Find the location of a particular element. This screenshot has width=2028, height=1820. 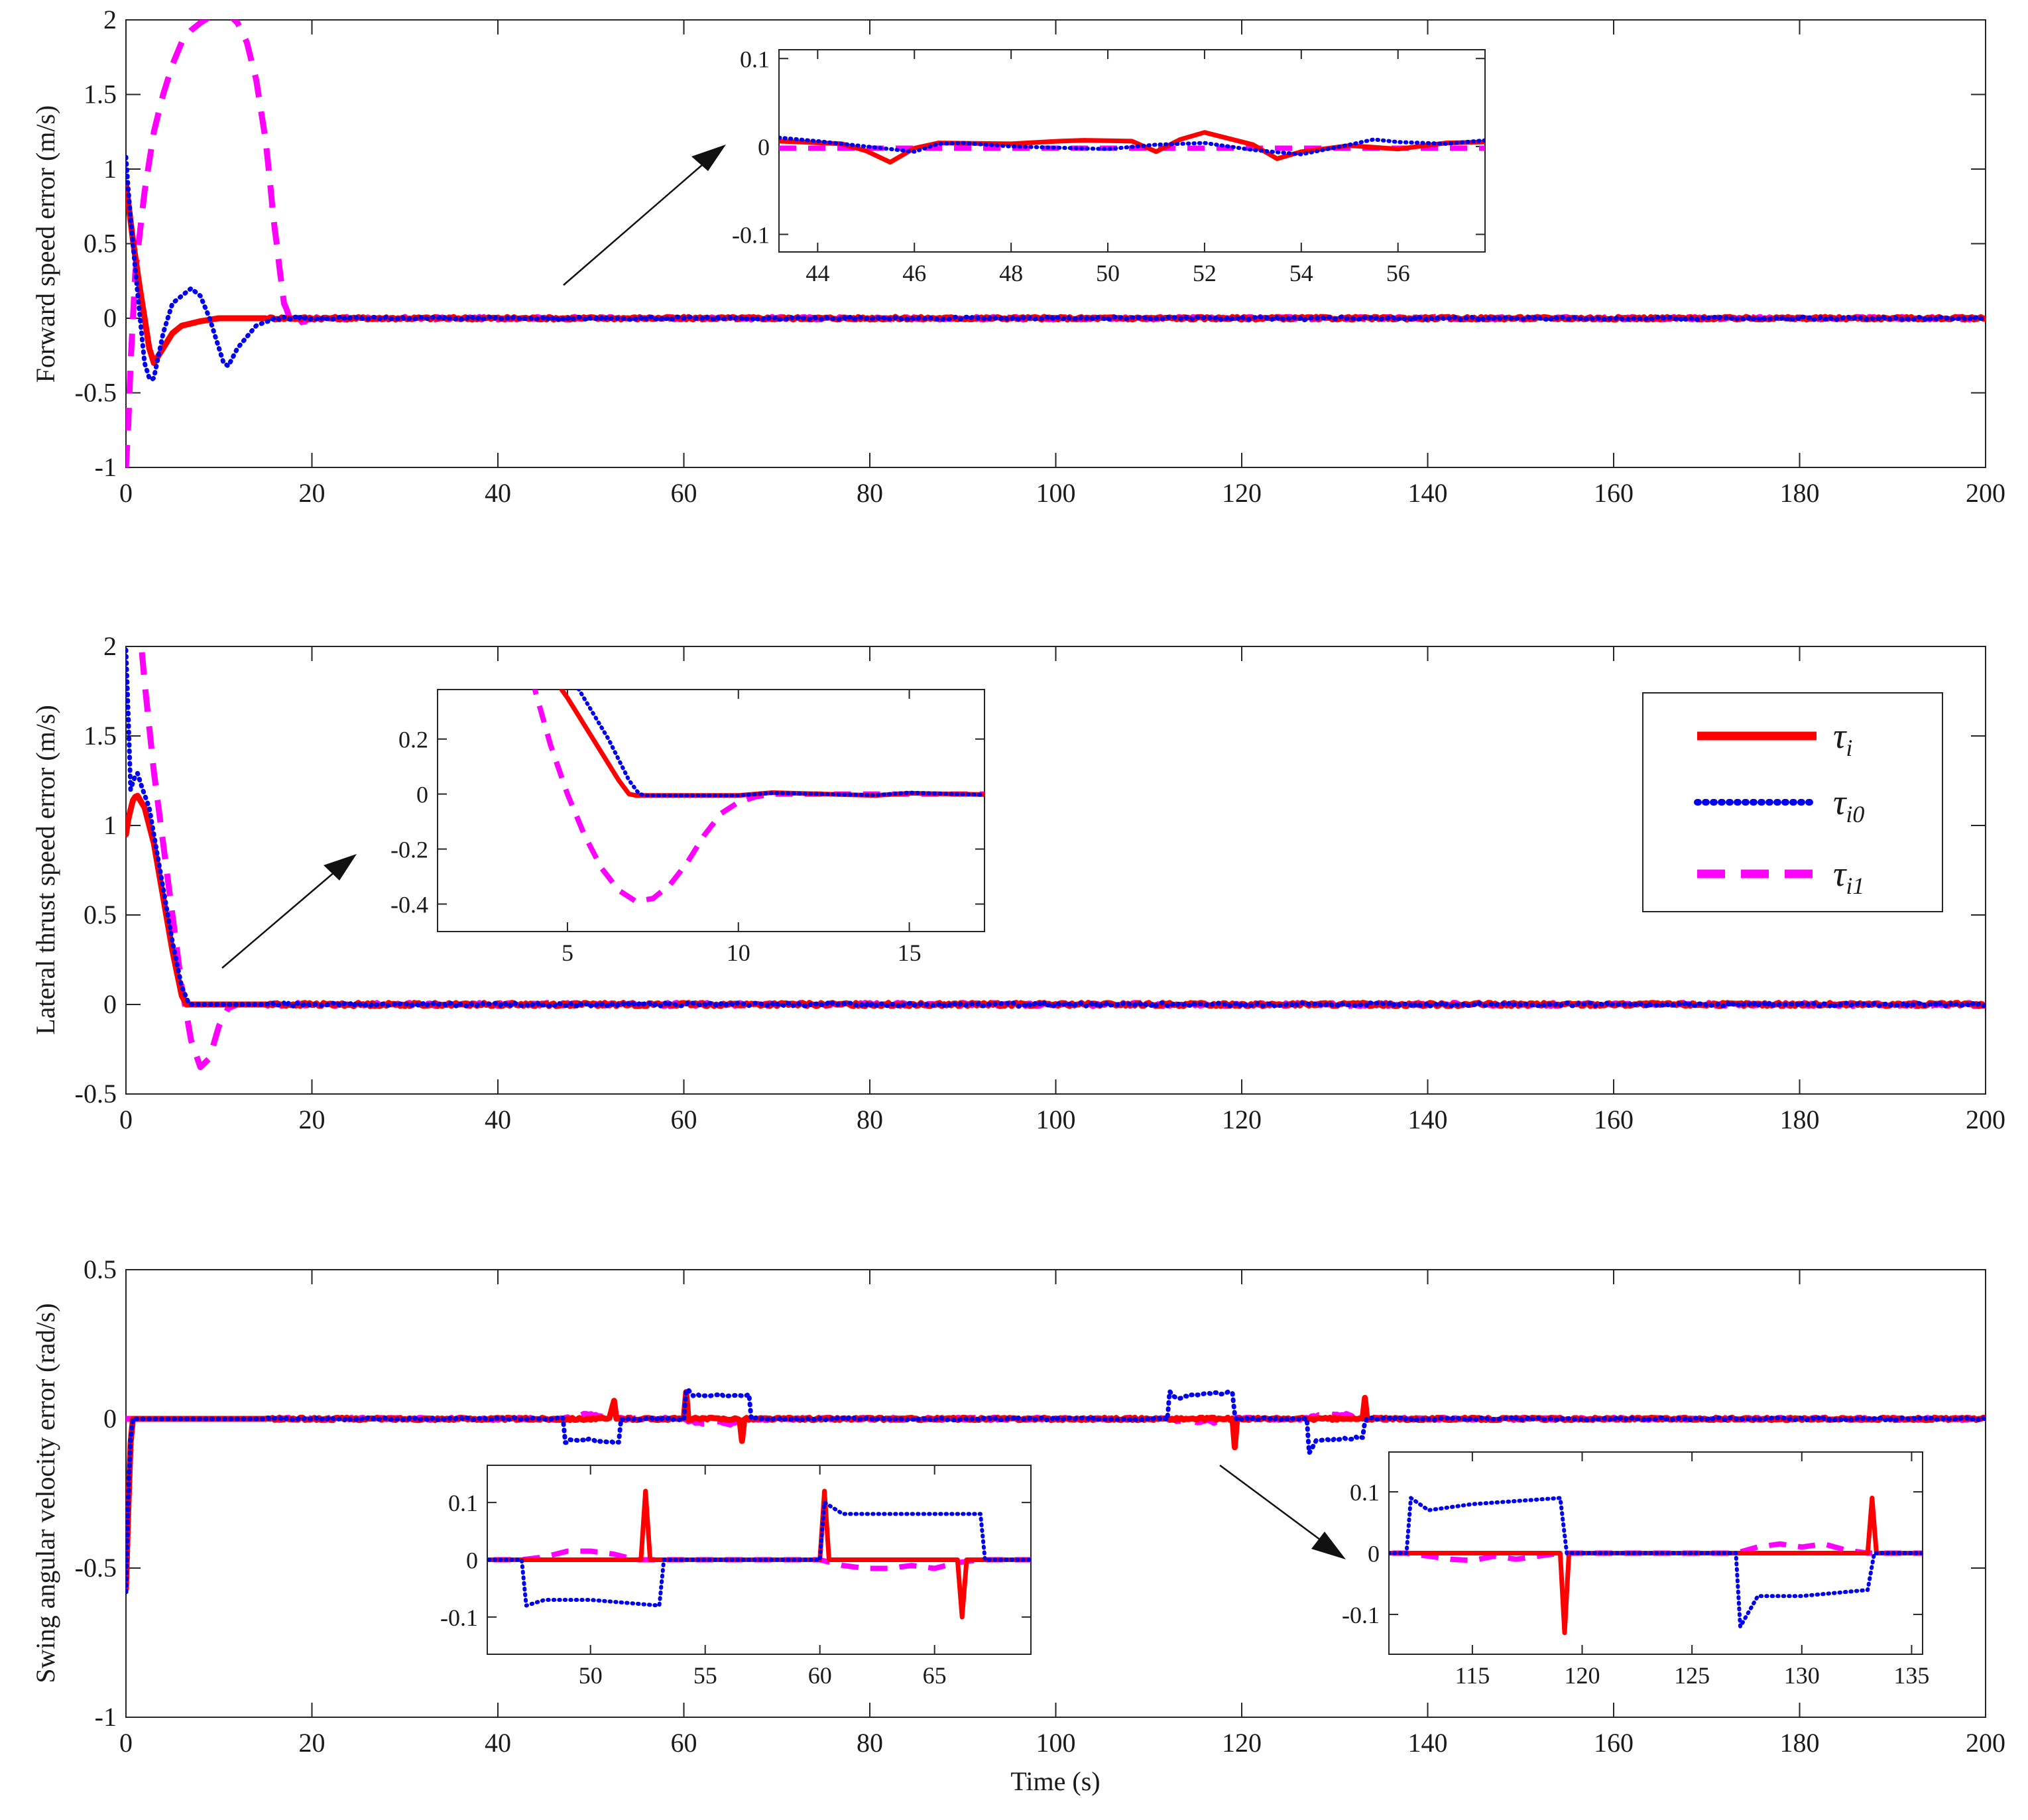

x-tick-label: 5 is located at coordinates (567, 953).